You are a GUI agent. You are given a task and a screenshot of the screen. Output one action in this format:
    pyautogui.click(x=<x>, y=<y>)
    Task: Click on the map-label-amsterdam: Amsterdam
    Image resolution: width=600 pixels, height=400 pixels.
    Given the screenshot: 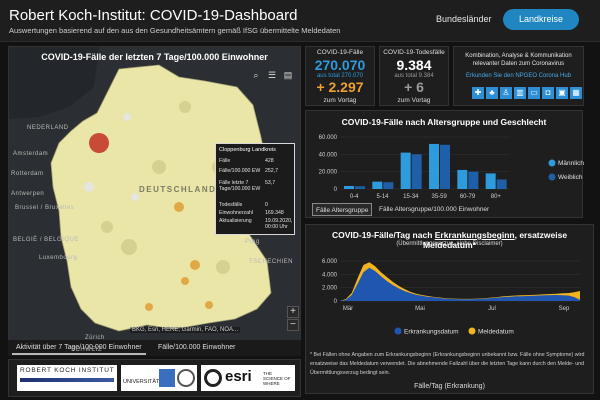 What is the action you would take?
    pyautogui.click(x=31, y=154)
    